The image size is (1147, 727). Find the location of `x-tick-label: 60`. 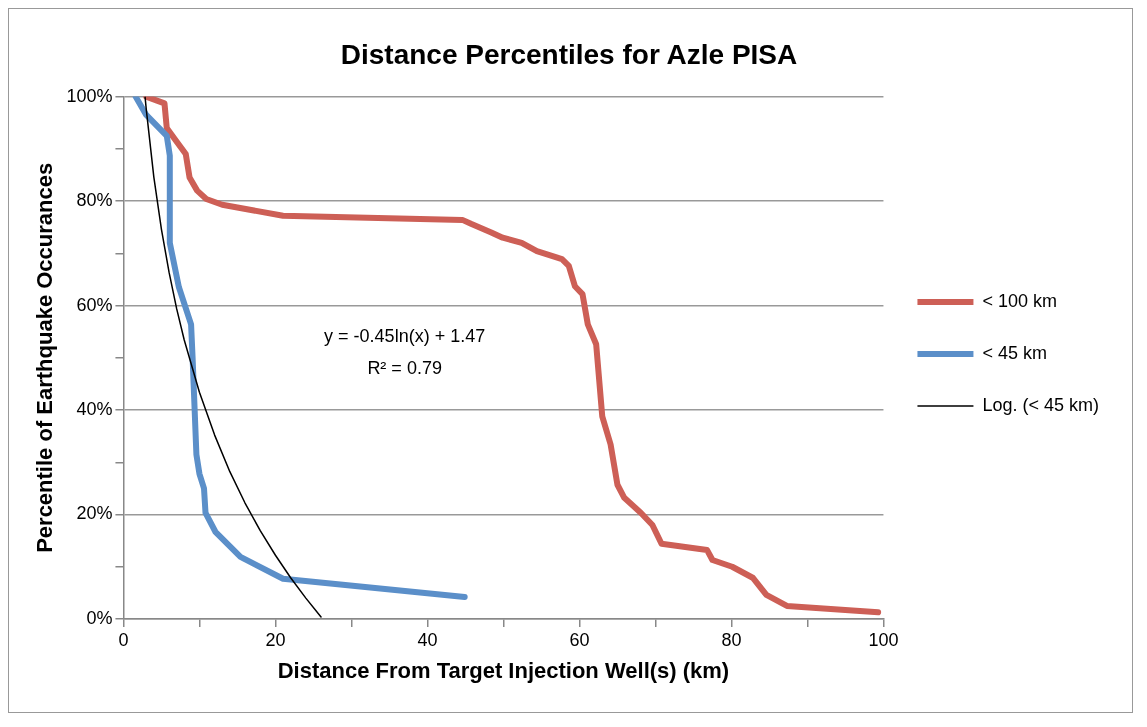

x-tick-label: 60 is located at coordinates (579, 639).